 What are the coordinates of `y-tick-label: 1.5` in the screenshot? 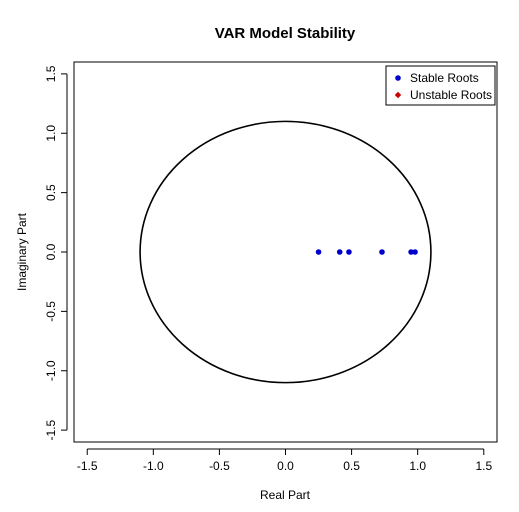 It's located at (51, 73).